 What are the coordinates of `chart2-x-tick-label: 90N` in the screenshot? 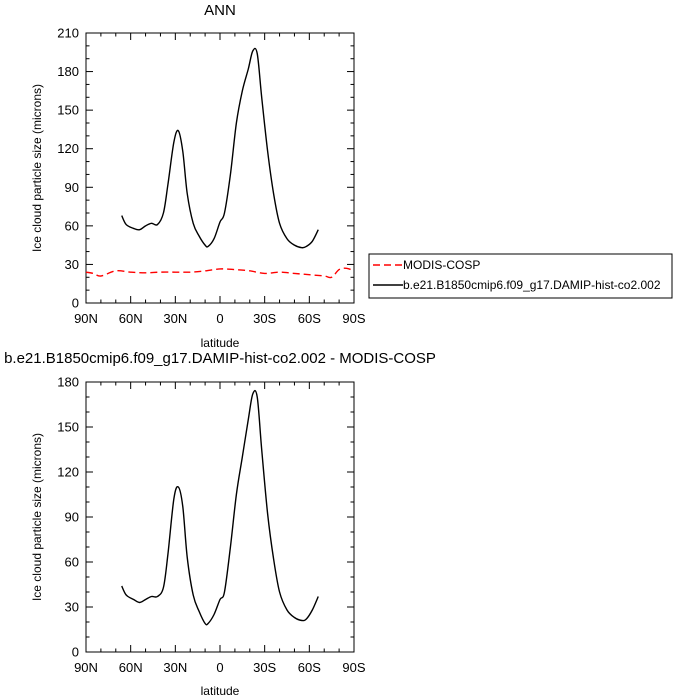 It's located at (86, 667).